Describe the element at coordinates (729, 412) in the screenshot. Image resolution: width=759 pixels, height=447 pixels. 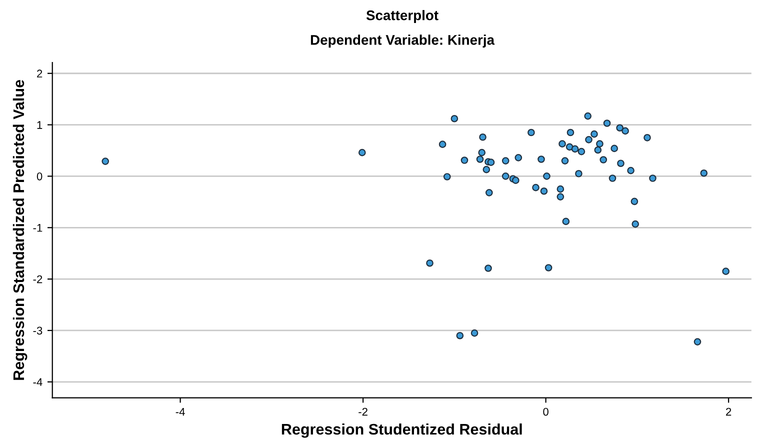
I see `x-tick-label: 2` at that location.